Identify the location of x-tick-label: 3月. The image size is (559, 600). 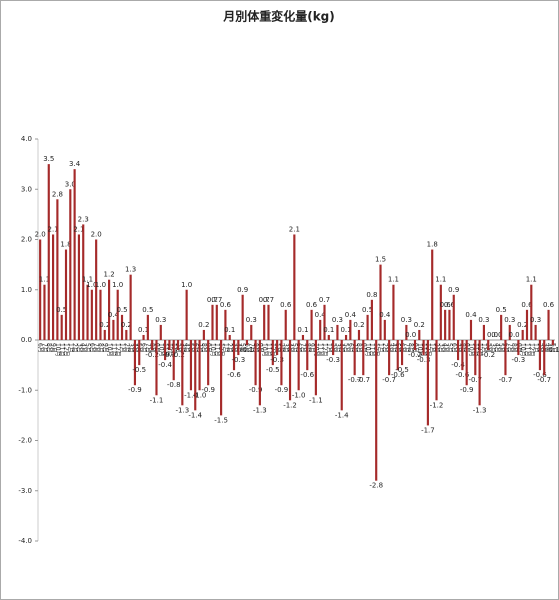
(440, 348).